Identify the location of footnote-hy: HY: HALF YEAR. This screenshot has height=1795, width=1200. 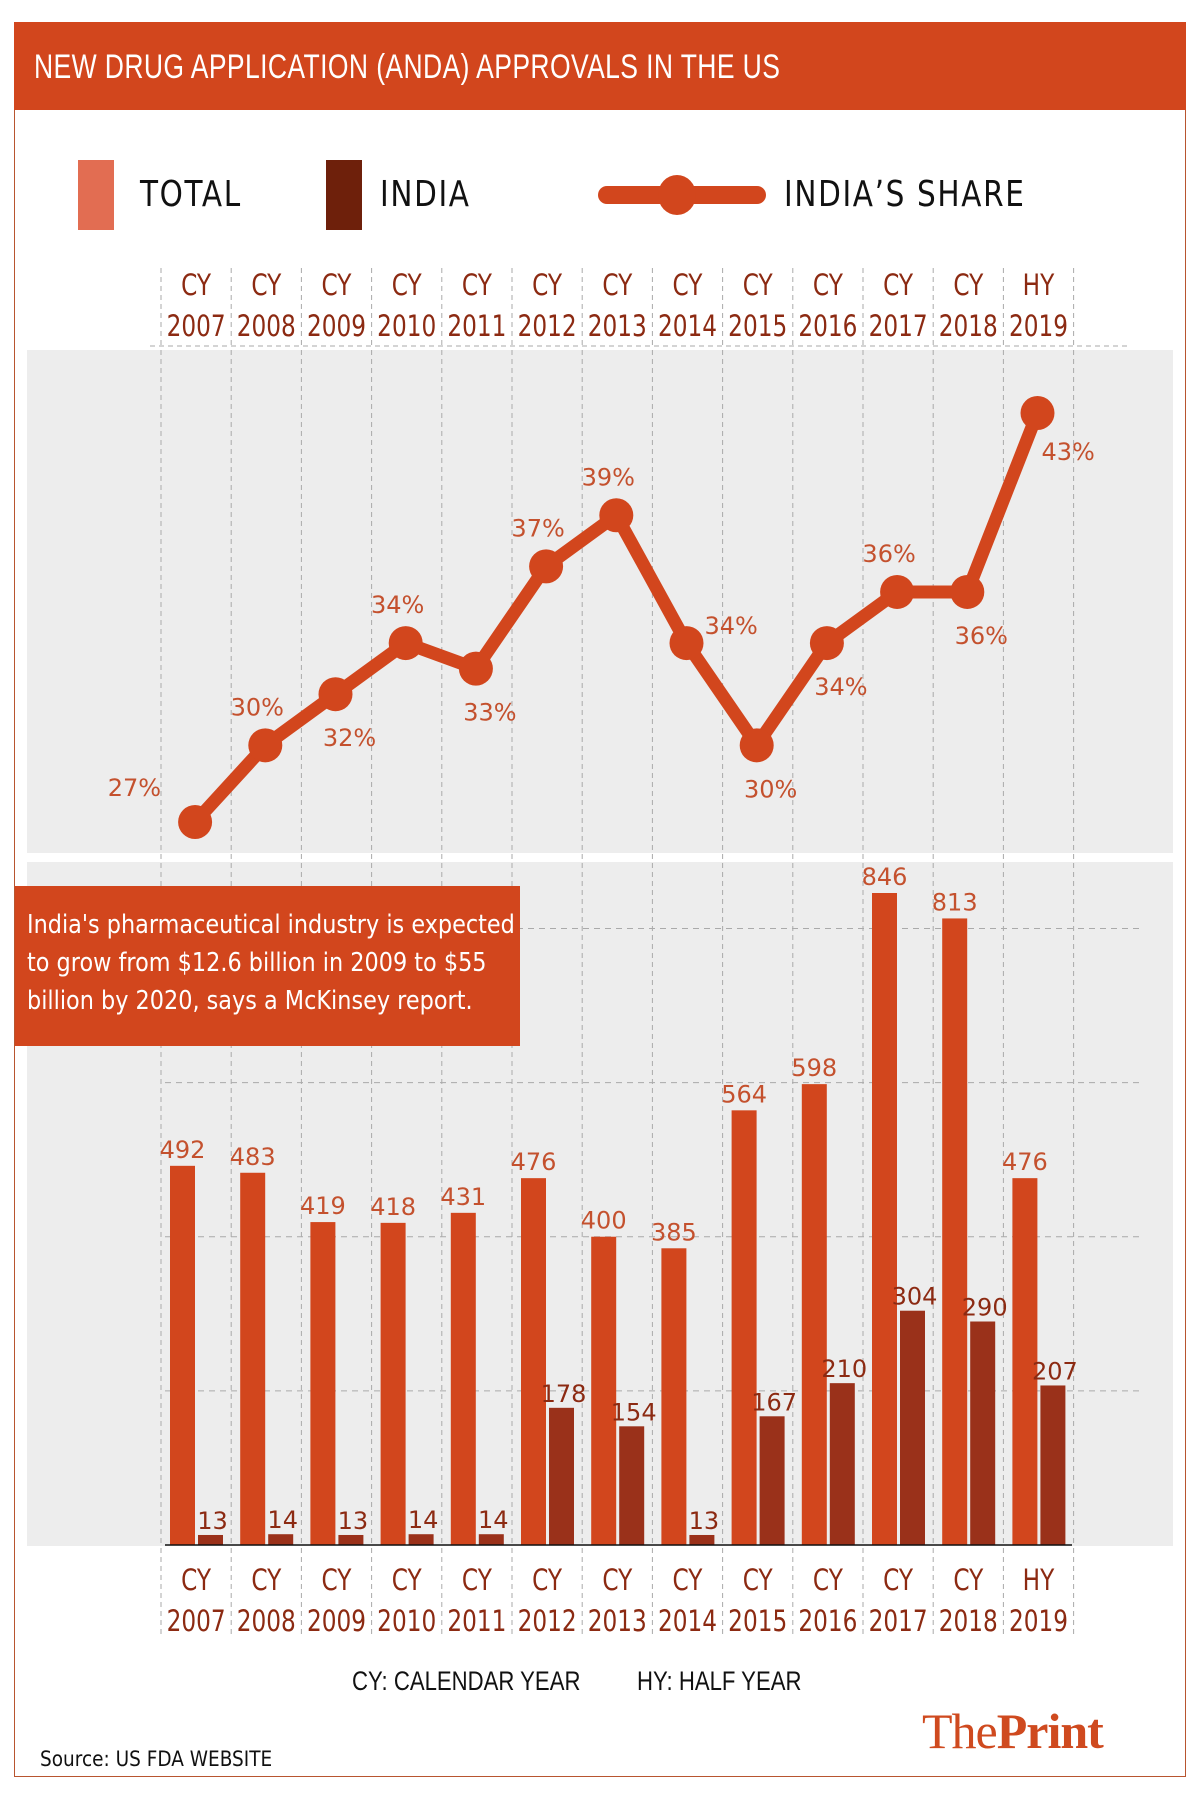
(719, 1681).